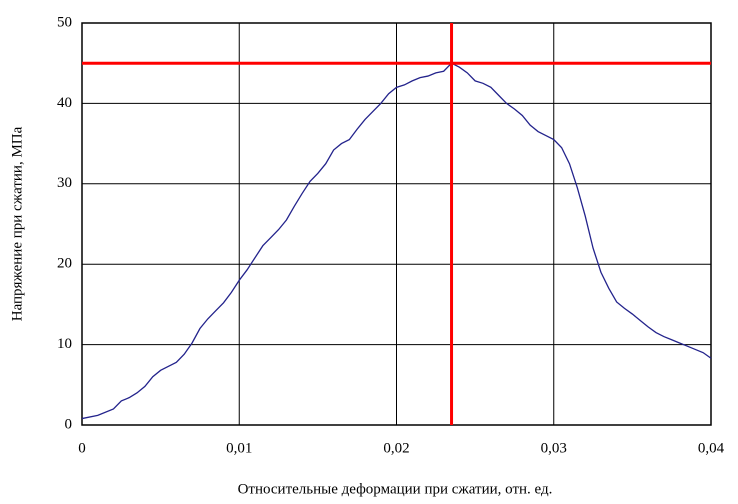 The image size is (738, 504). I want to click on x-tick-label: 0, so click(82, 448).